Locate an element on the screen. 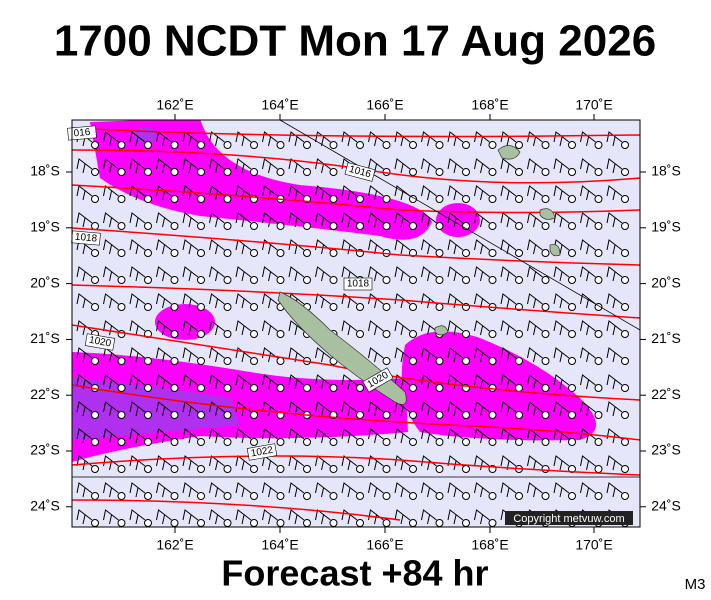 Image resolution: width=711 pixels, height=600 pixels. lat-label: 22˚S is located at coordinates (45, 394).